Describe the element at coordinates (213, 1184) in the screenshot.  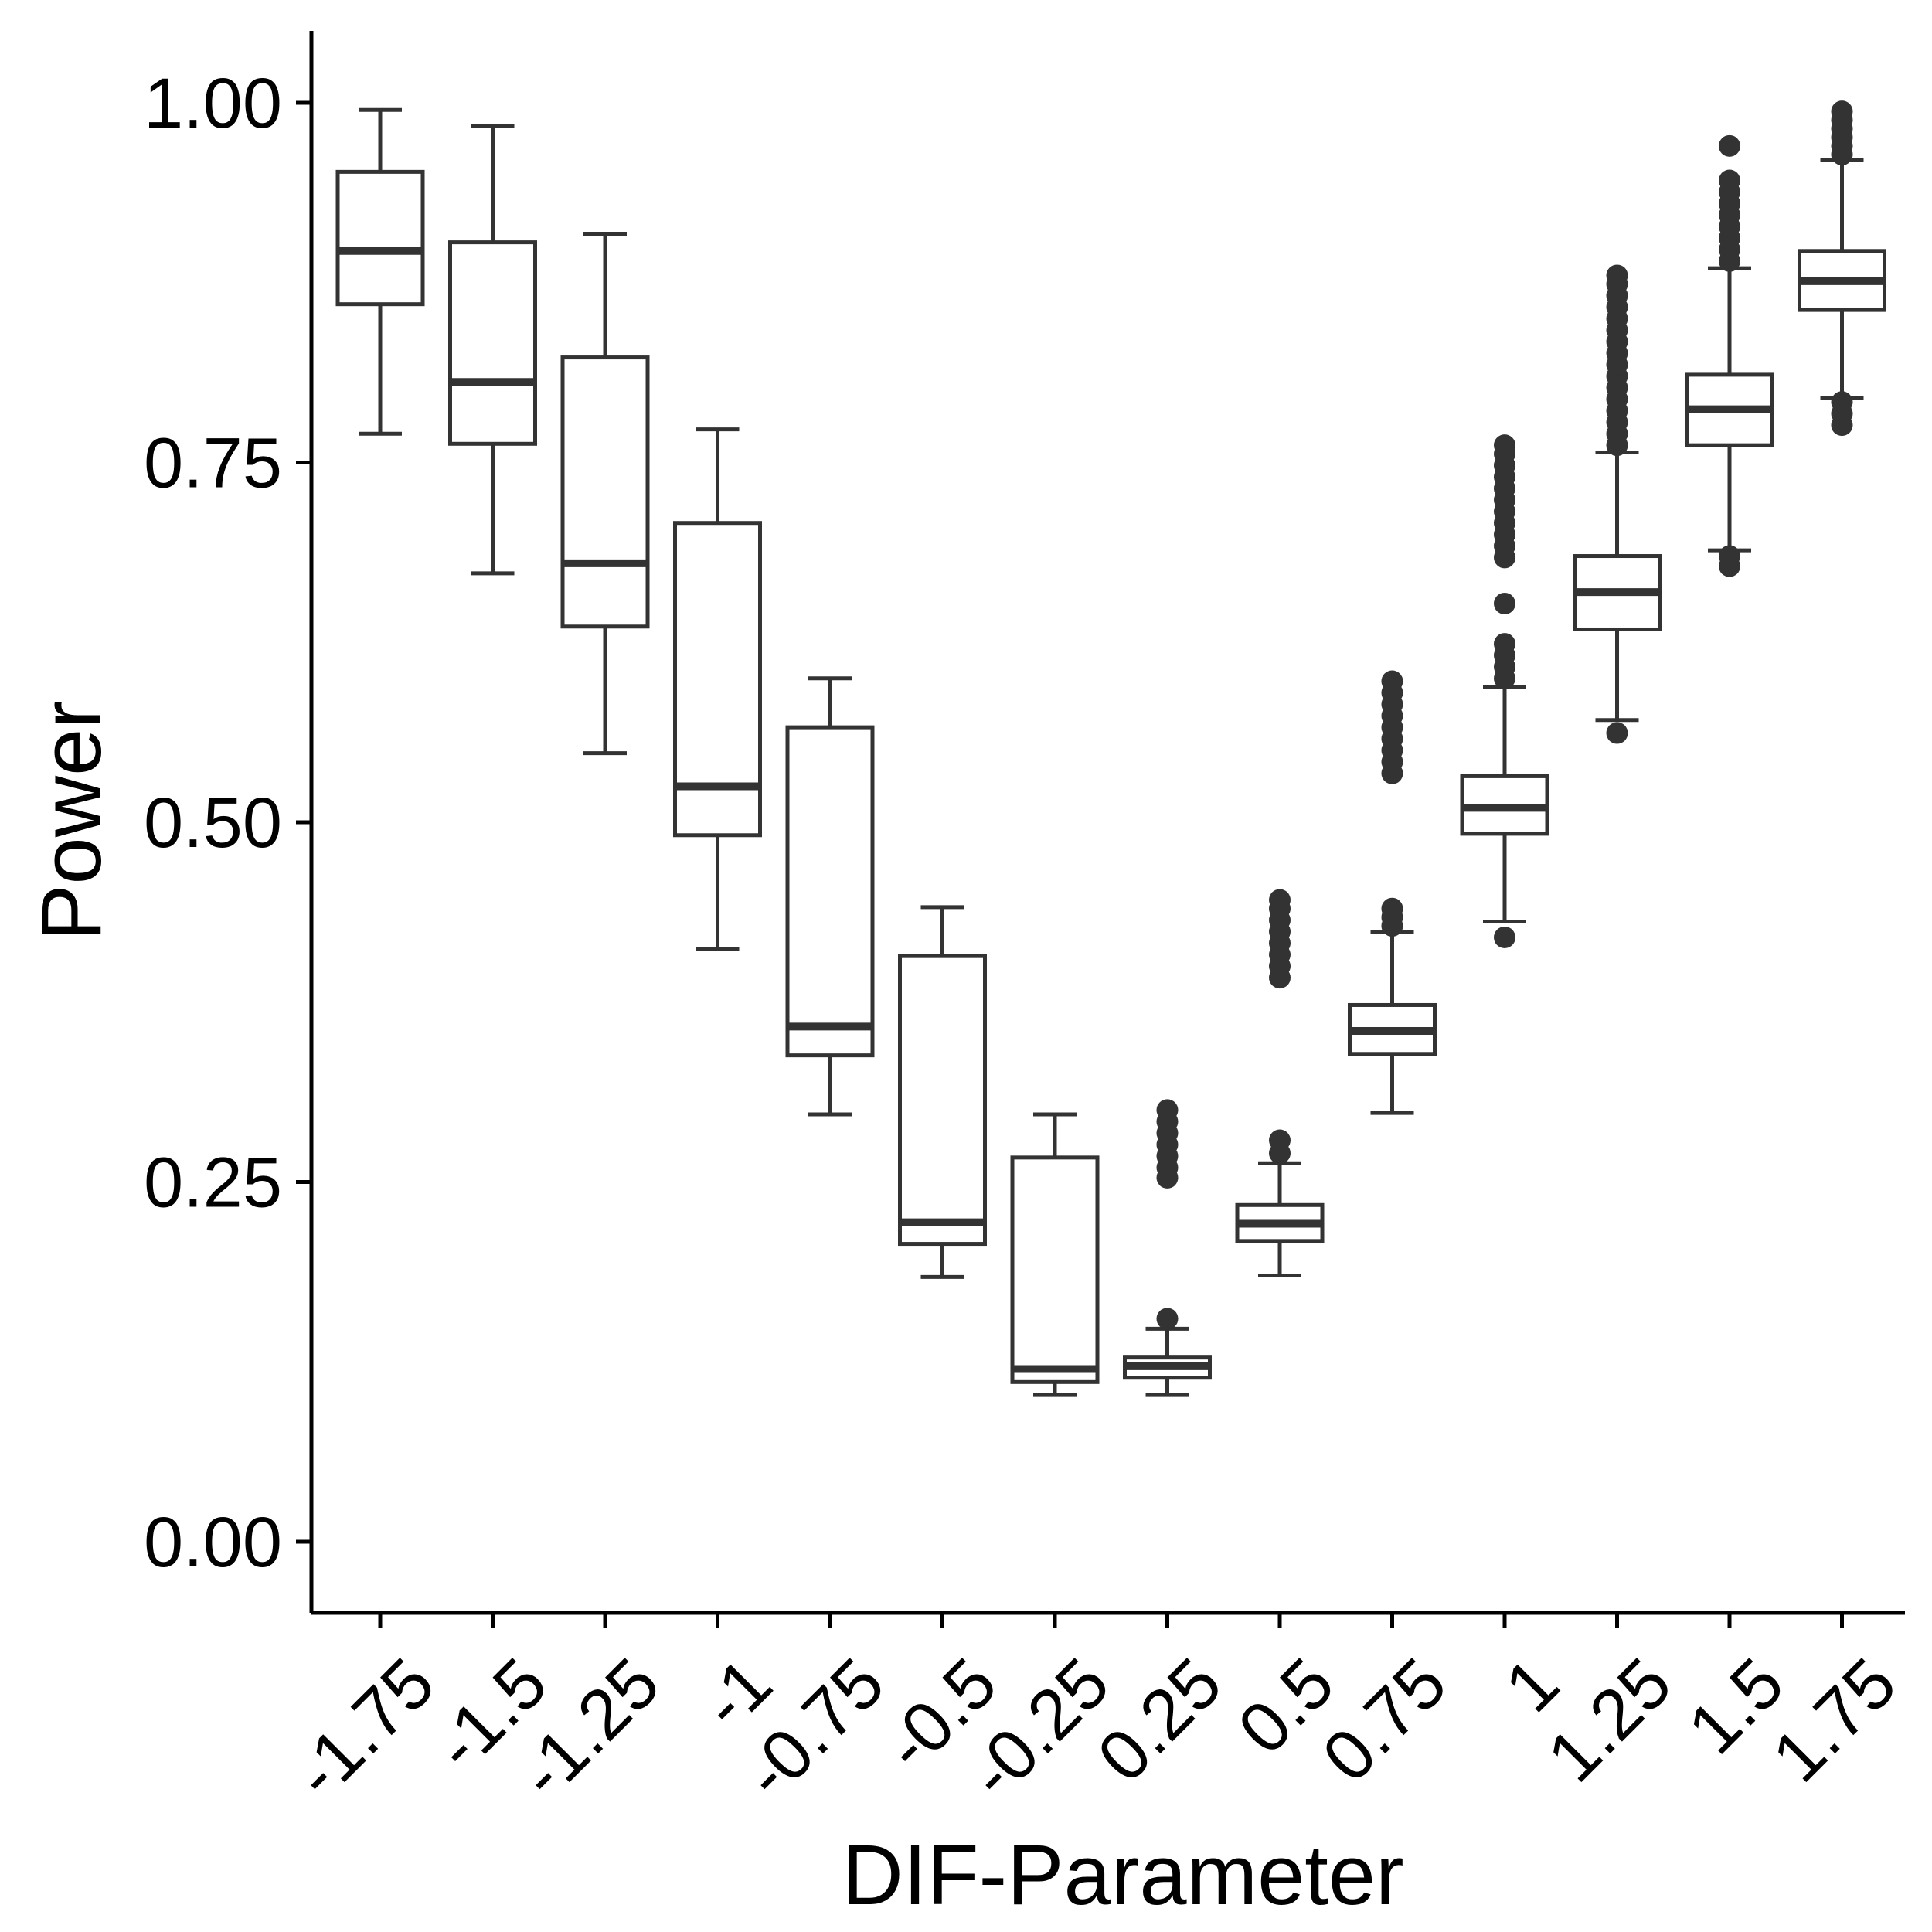
I see `y-tick-label: 0.25` at that location.